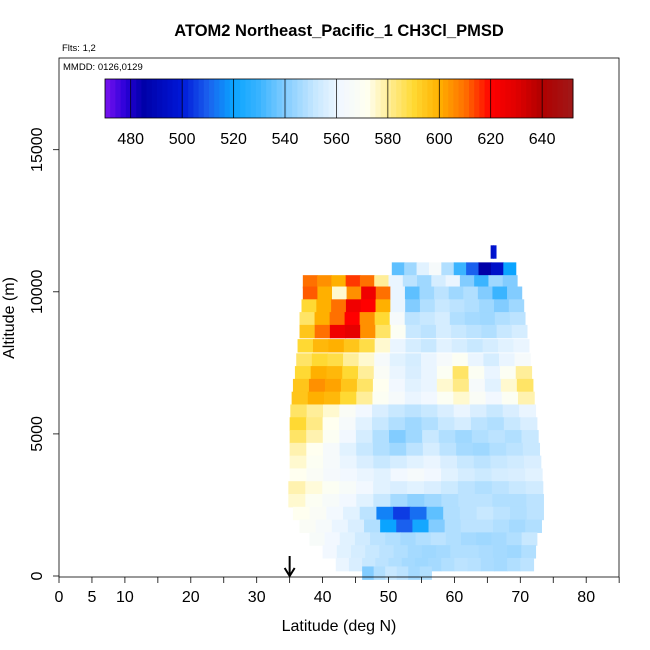 This screenshot has width=650, height=650. I want to click on x-axis-tick-label: 30, so click(257, 597).